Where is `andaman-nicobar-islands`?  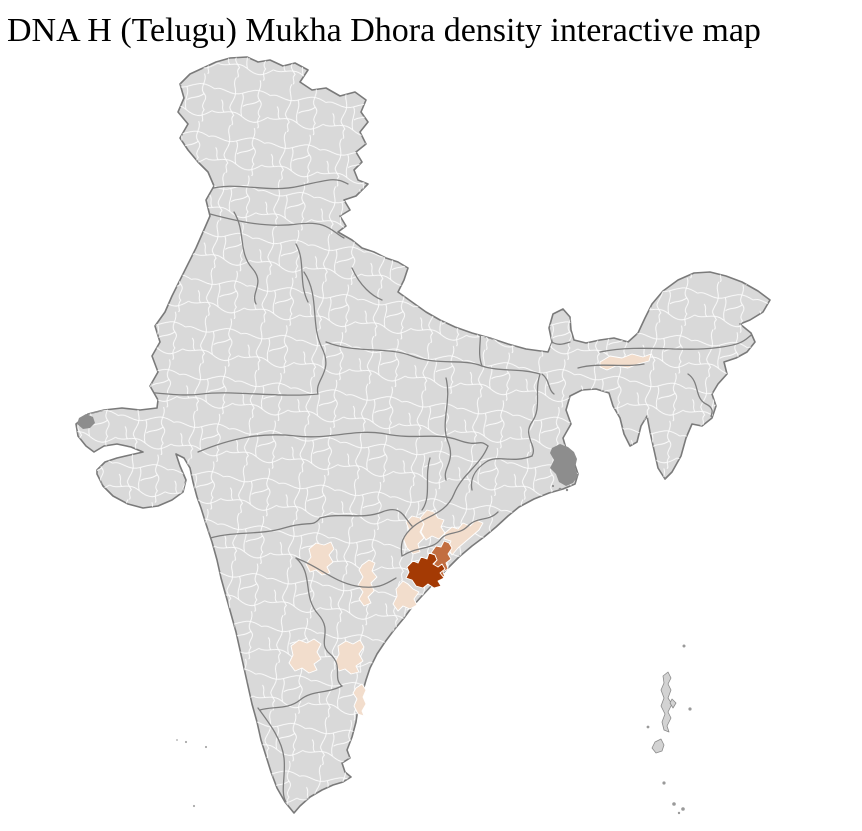
andaman-nicobar-islands is located at coordinates (669, 729).